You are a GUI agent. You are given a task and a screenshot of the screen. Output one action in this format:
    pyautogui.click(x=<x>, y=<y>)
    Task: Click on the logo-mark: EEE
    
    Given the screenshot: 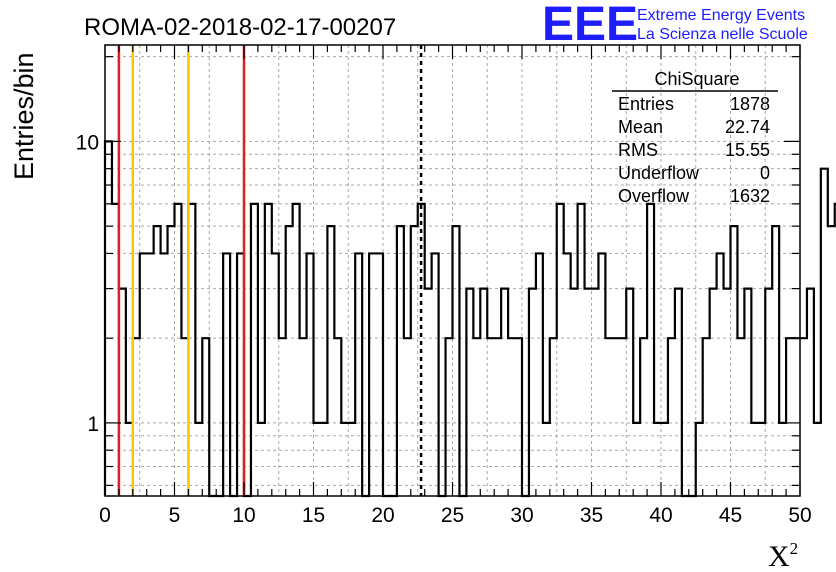 What is the action you would take?
    pyautogui.click(x=590, y=25)
    